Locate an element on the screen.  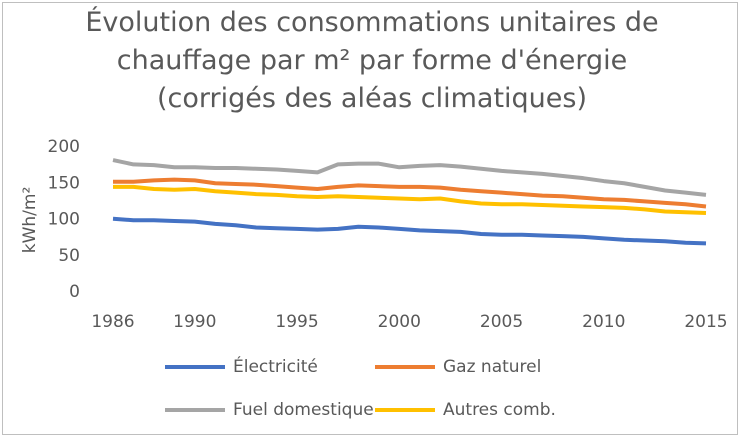
legend-label: Électricité is located at coordinates (275, 366).